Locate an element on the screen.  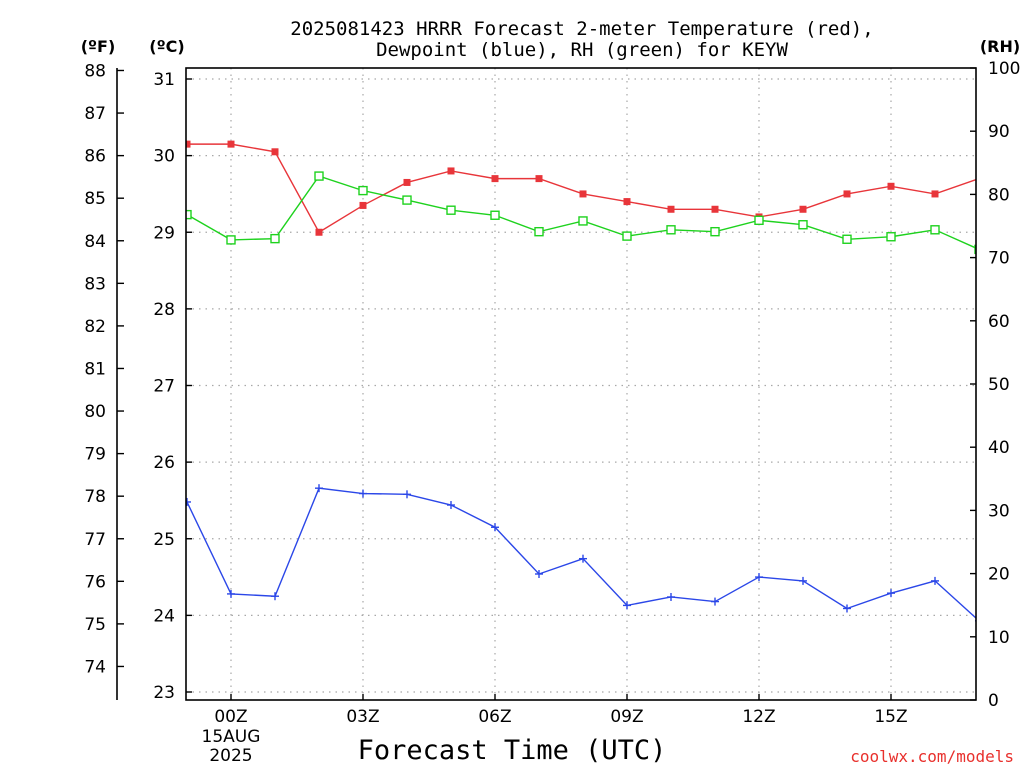
x-axis-title: Forecast Time (UTC) is located at coordinates (512, 750).